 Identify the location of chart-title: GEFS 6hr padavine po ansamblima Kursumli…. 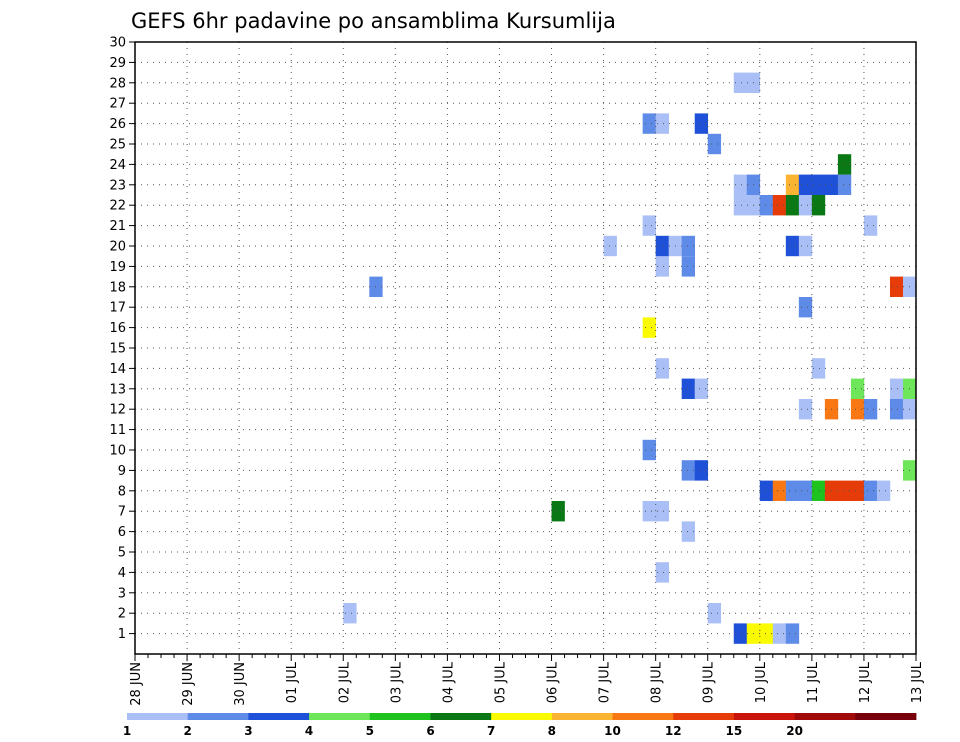
(373, 21).